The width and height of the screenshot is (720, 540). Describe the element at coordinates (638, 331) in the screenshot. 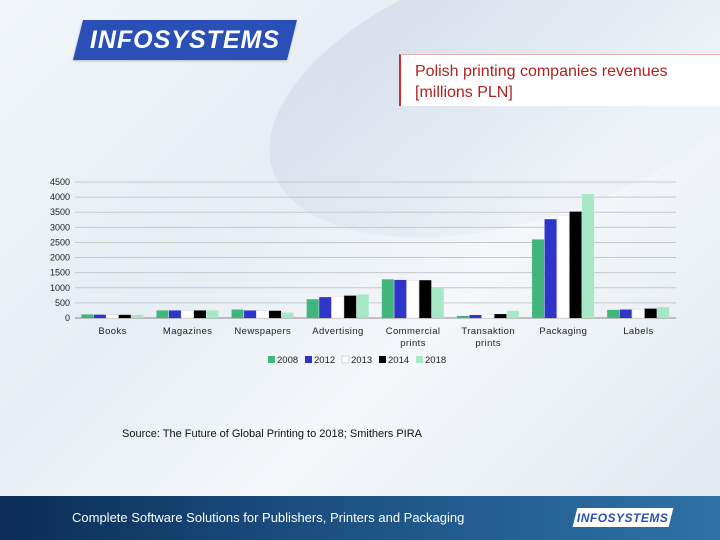

I see `x-tick-label: Labels` at that location.